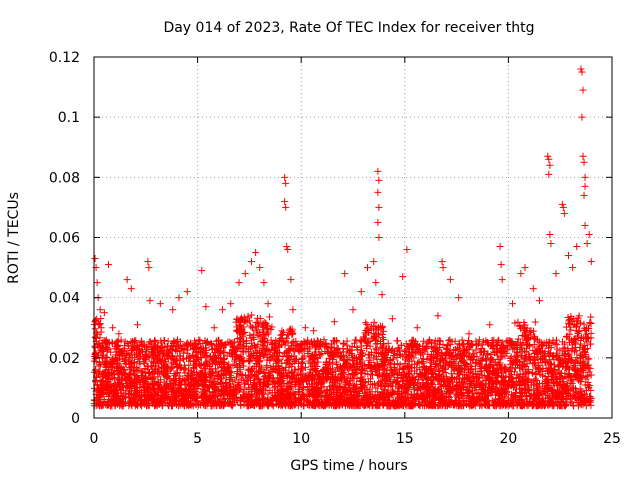 Image resolution: width=640 pixels, height=480 pixels. What do you see at coordinates (64, 178) in the screenshot?
I see `y-tick-label: 0.08` at bounding box center [64, 178].